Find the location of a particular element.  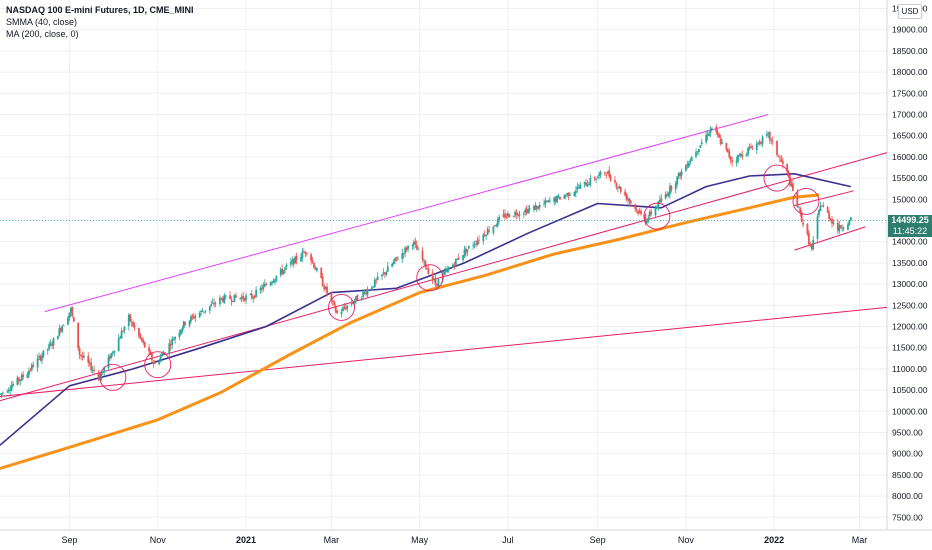

currency-badge: USD is located at coordinates (910, 11).